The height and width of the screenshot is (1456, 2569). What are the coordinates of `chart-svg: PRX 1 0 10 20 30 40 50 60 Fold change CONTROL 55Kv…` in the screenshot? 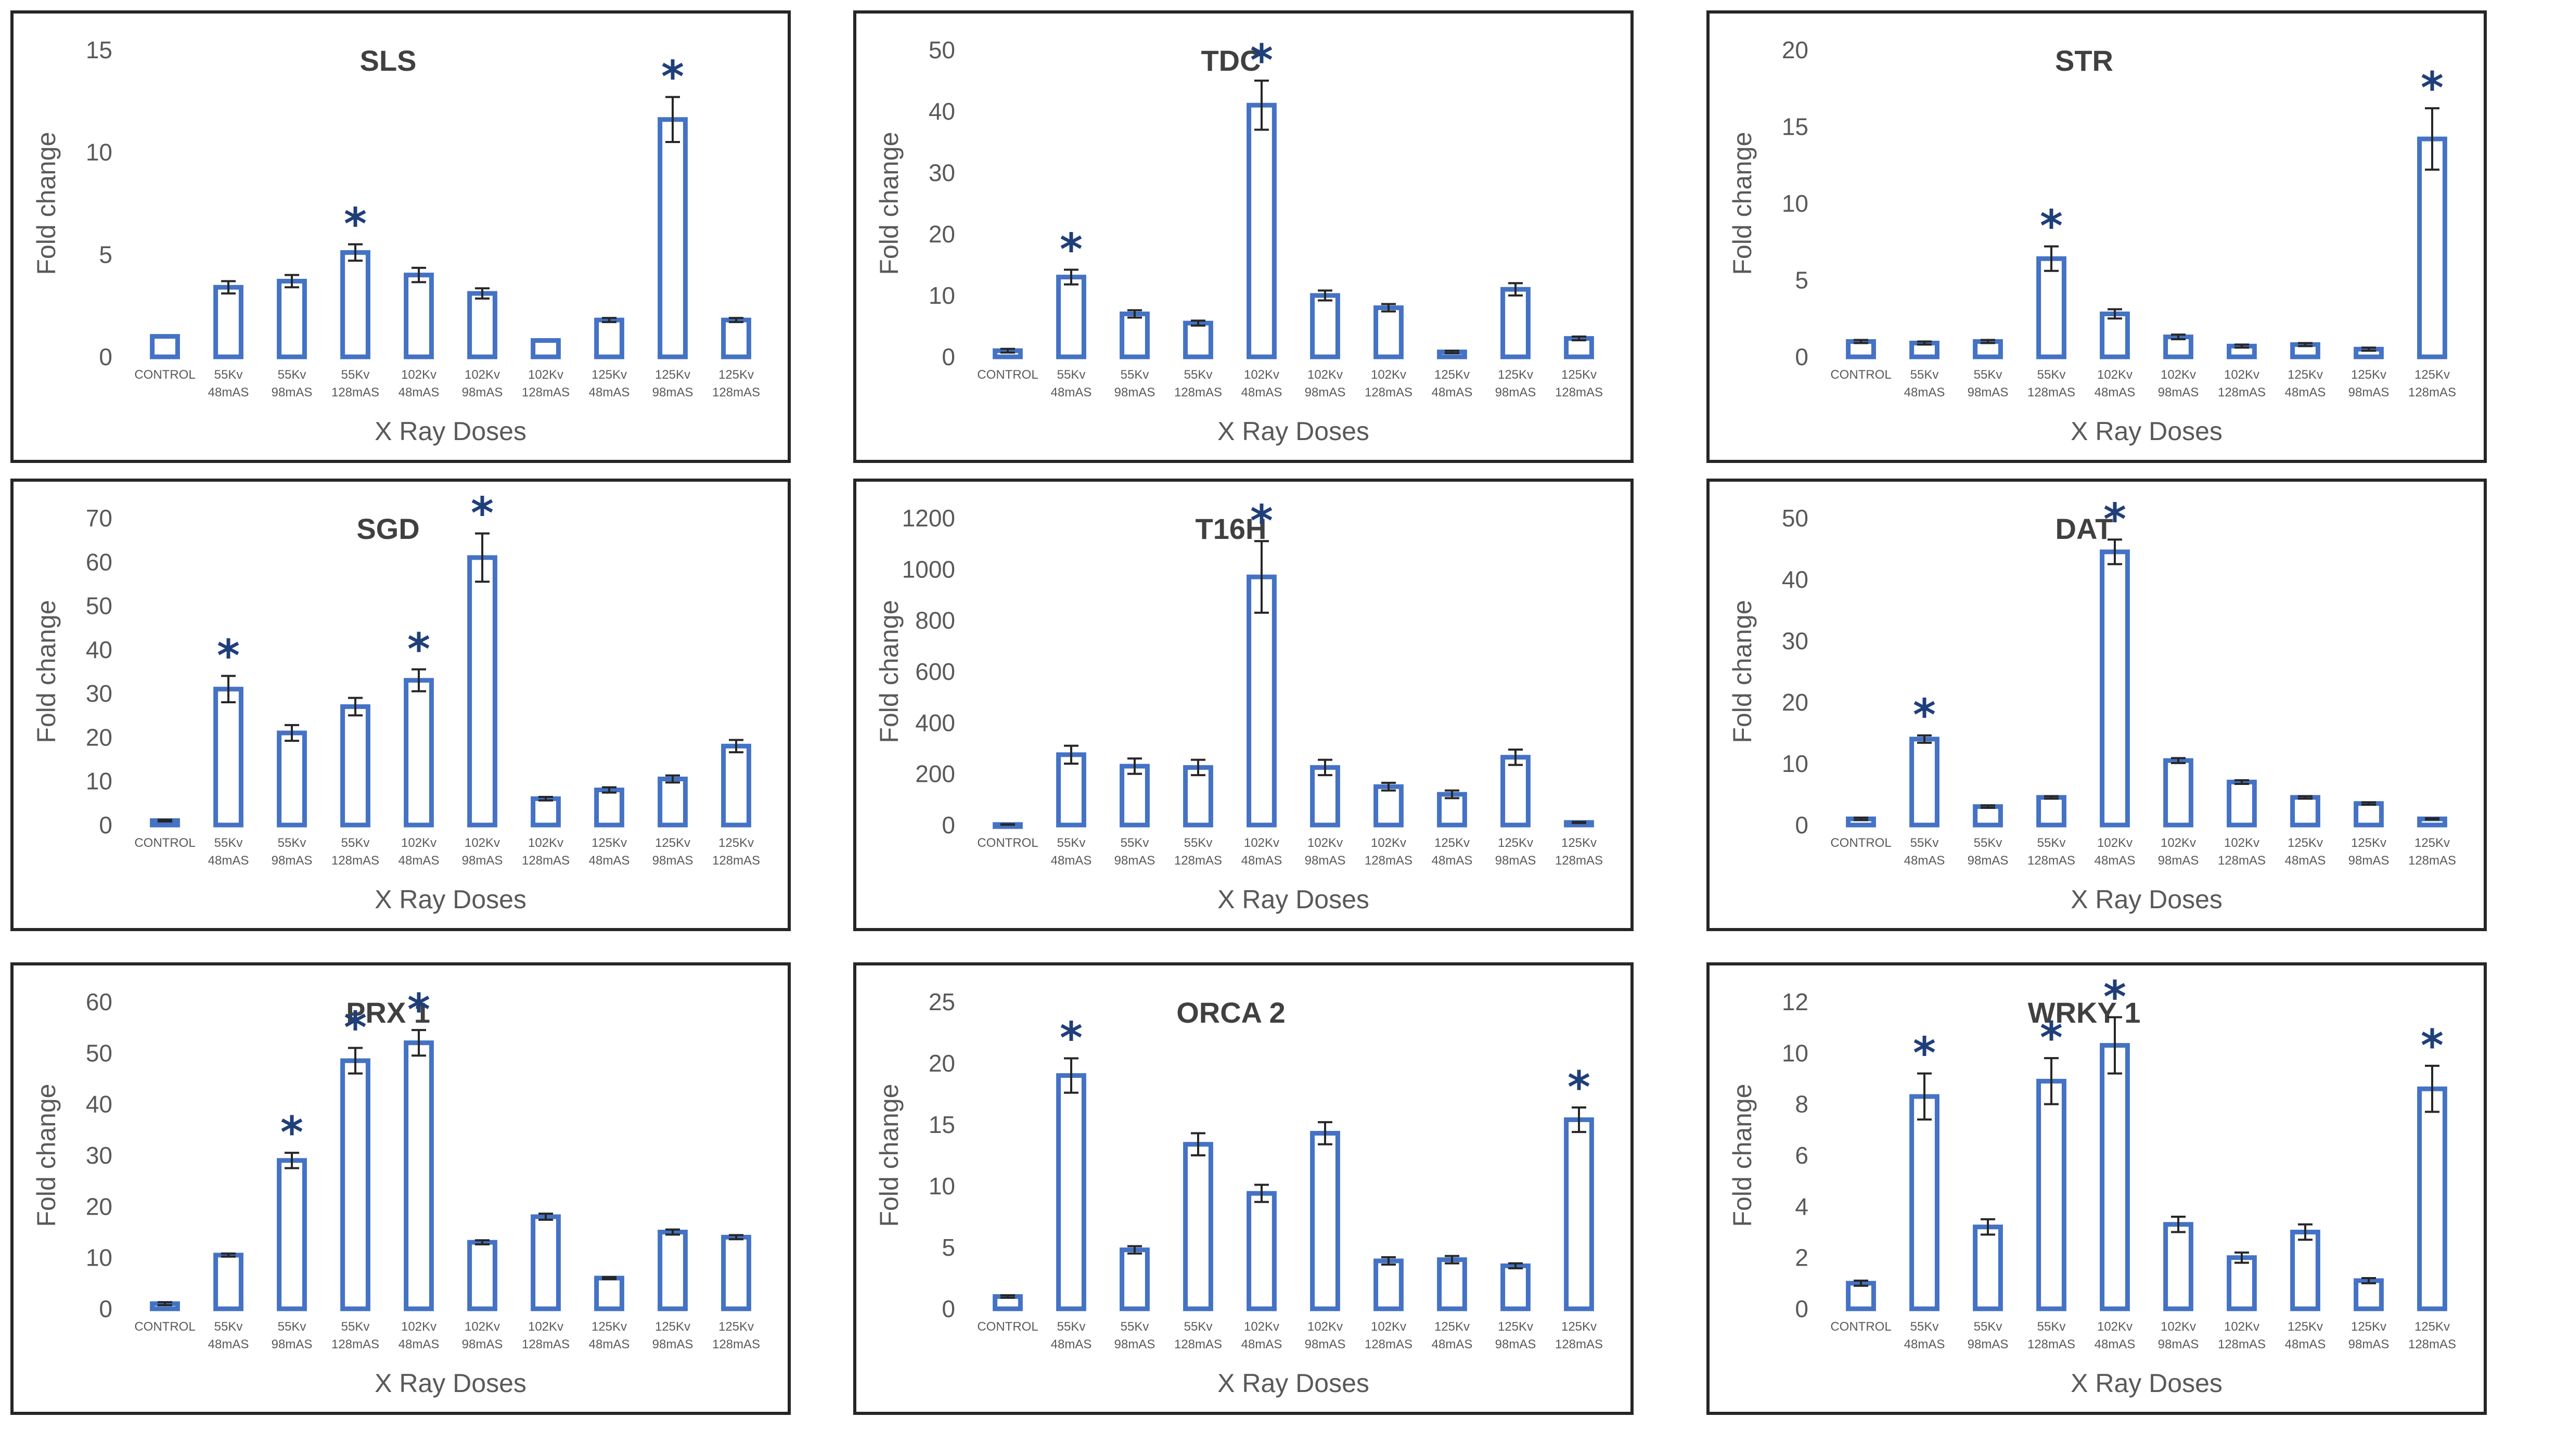 It's located at (396, 1191).